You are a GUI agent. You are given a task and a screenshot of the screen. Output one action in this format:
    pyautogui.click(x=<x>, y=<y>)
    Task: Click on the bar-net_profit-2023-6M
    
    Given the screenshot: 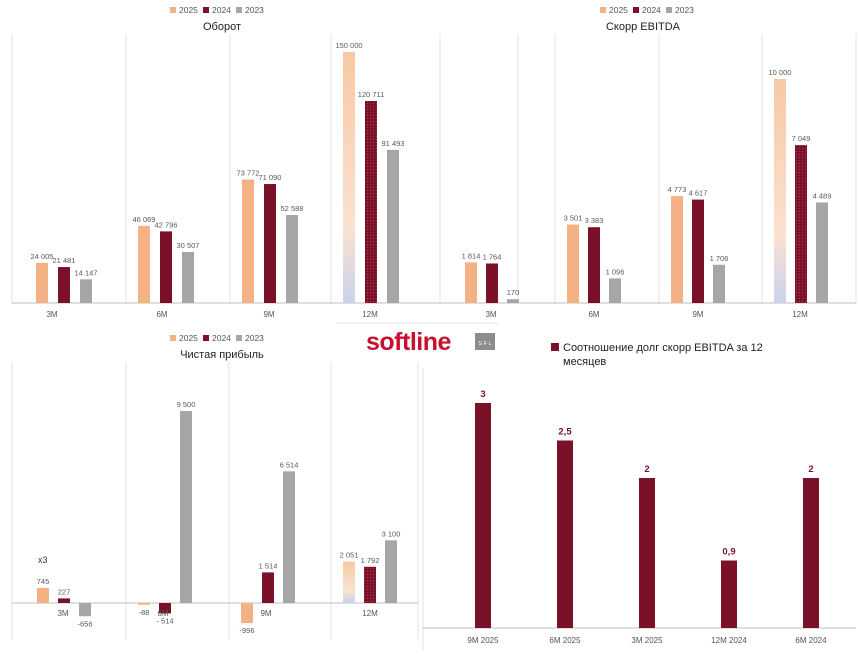 What is the action you would take?
    pyautogui.click(x=186, y=507)
    